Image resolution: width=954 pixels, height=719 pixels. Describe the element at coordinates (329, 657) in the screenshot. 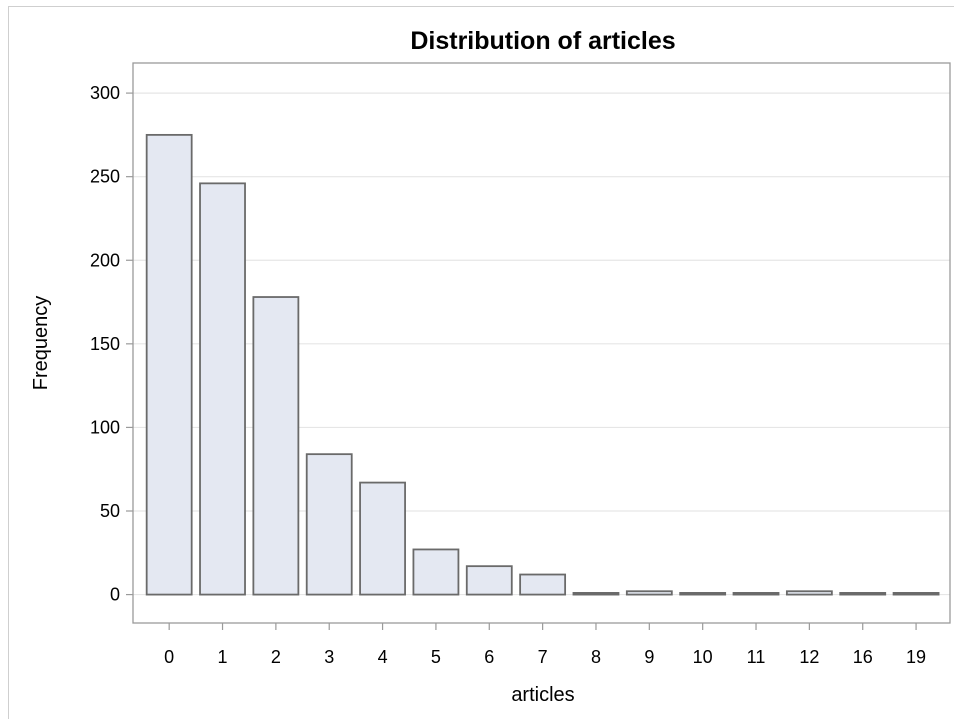

I see `x-tick-label: 3` at that location.